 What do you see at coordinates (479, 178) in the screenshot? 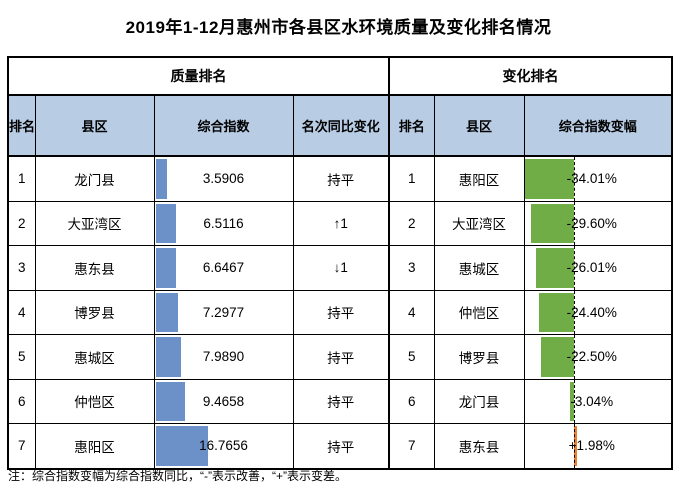
I see `change-district: 惠阳区` at bounding box center [479, 178].